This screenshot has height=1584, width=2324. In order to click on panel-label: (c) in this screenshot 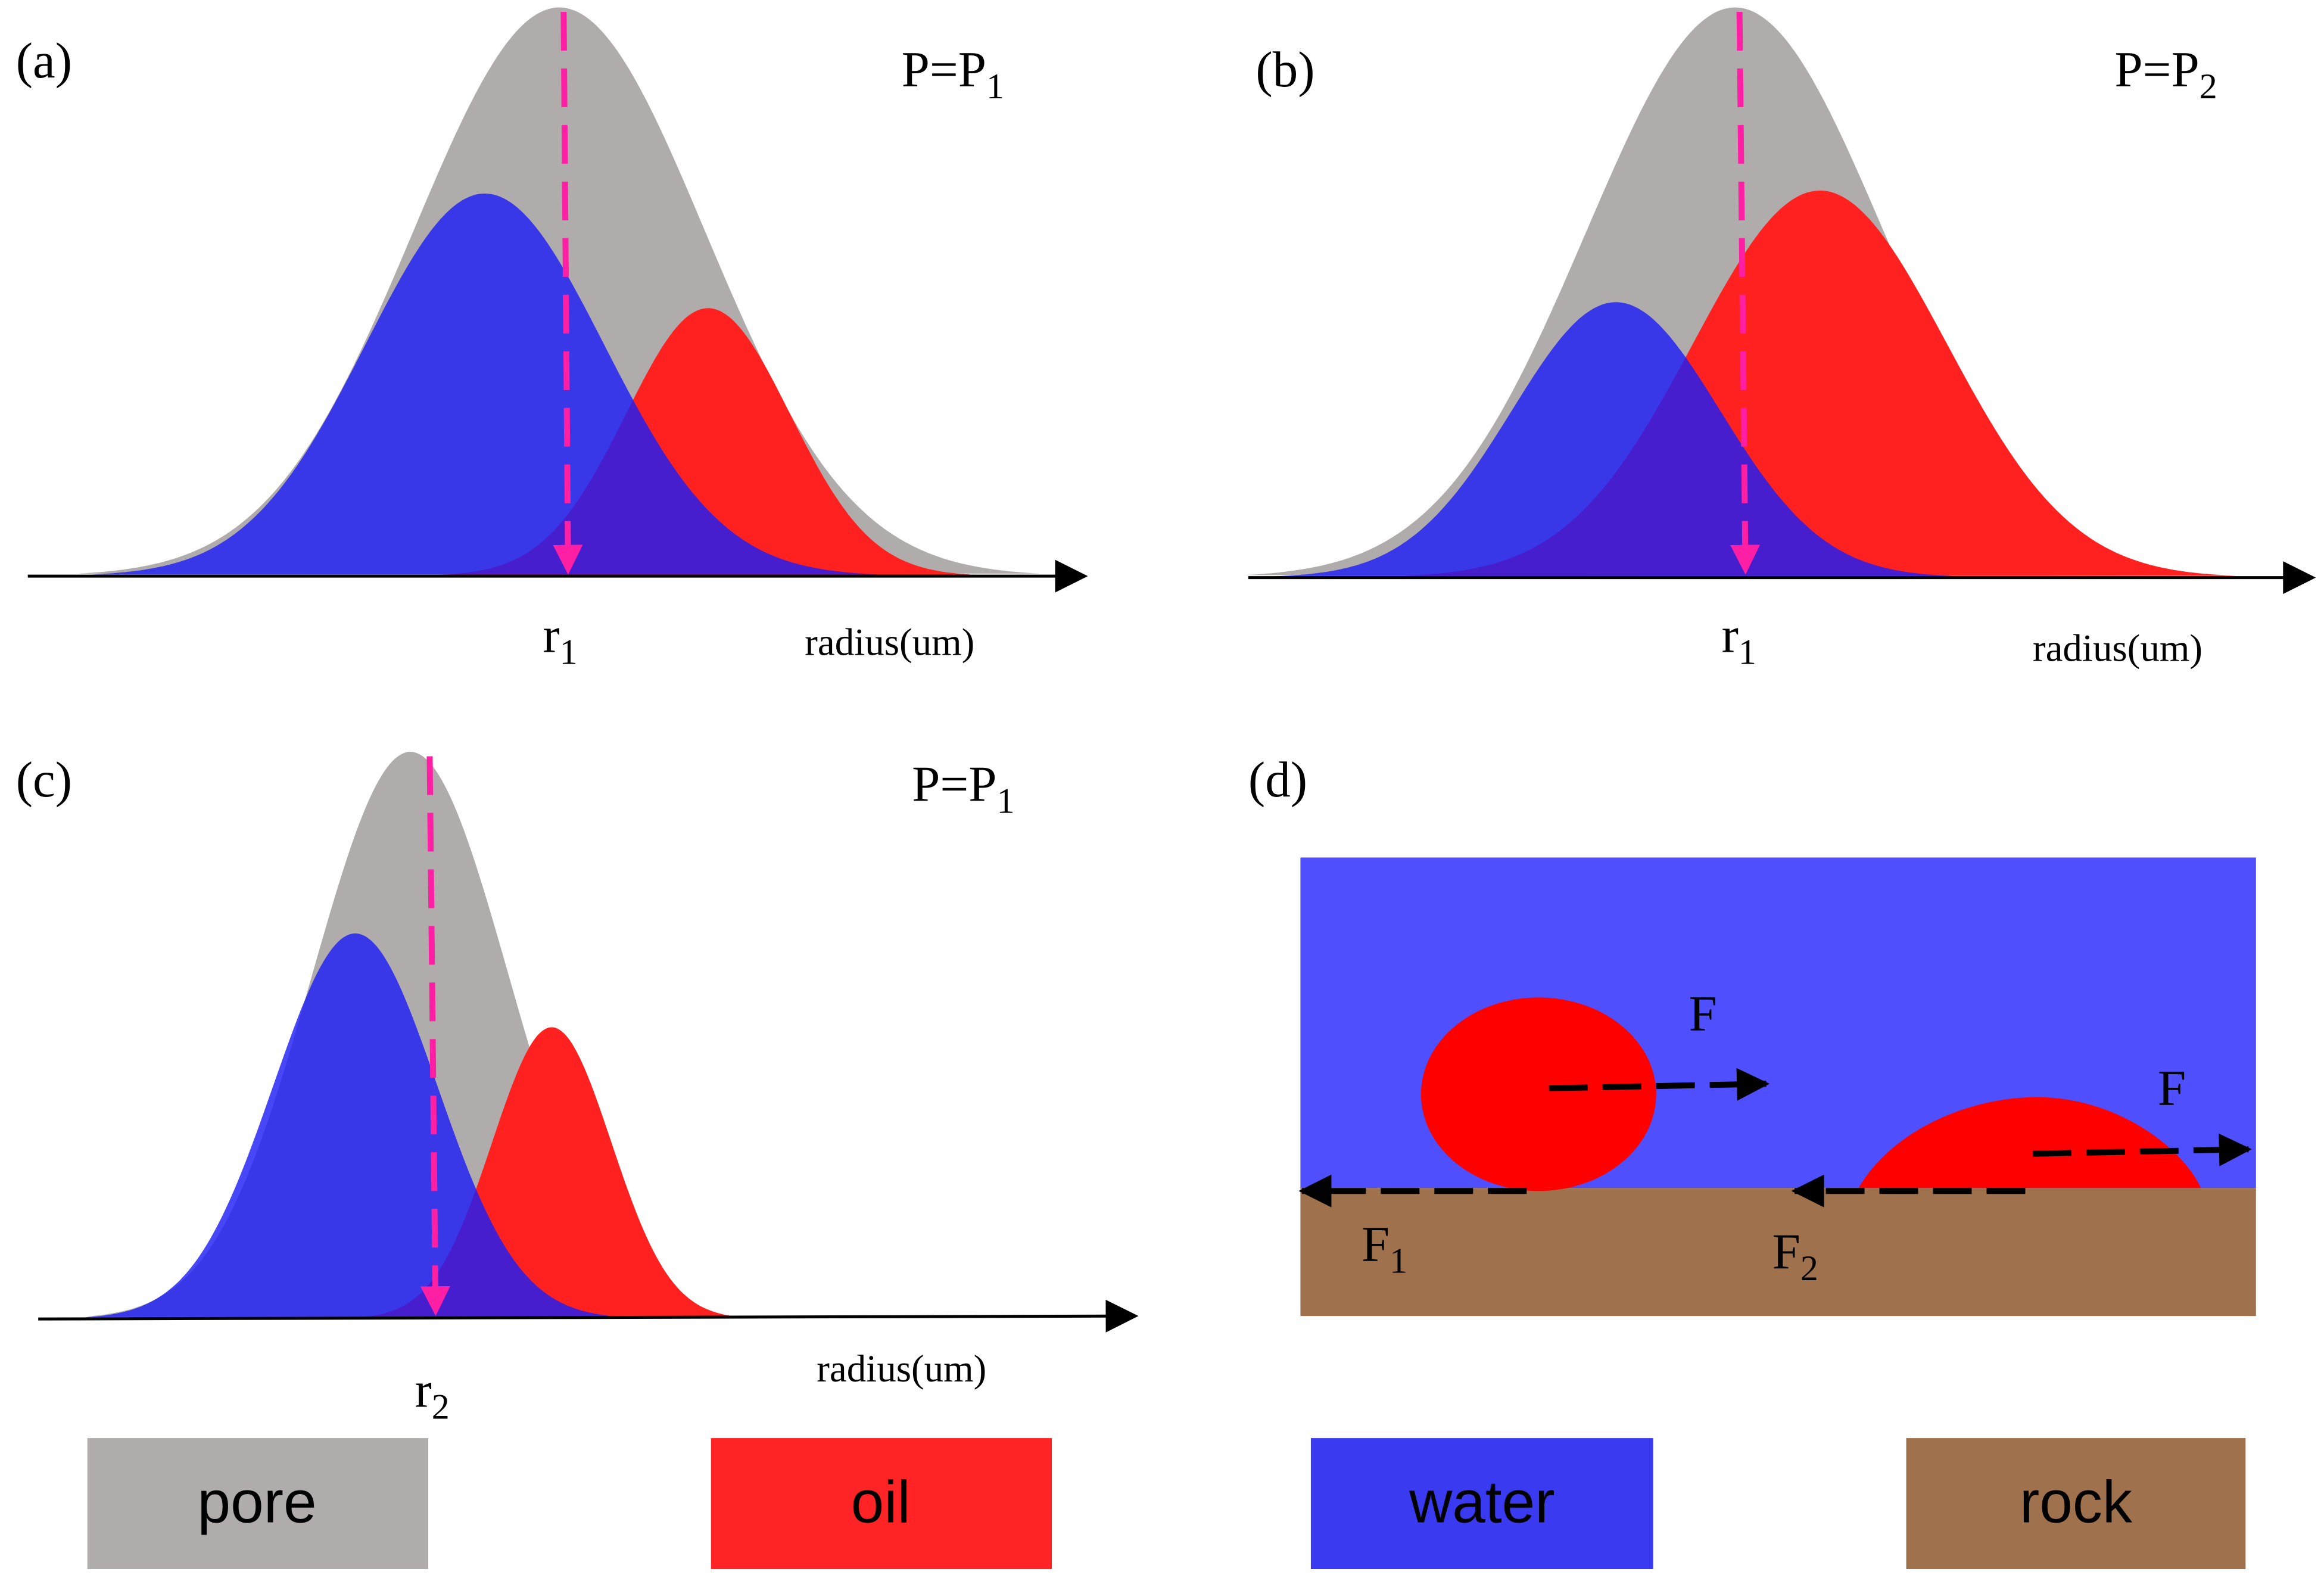, I will do `click(44, 780)`.